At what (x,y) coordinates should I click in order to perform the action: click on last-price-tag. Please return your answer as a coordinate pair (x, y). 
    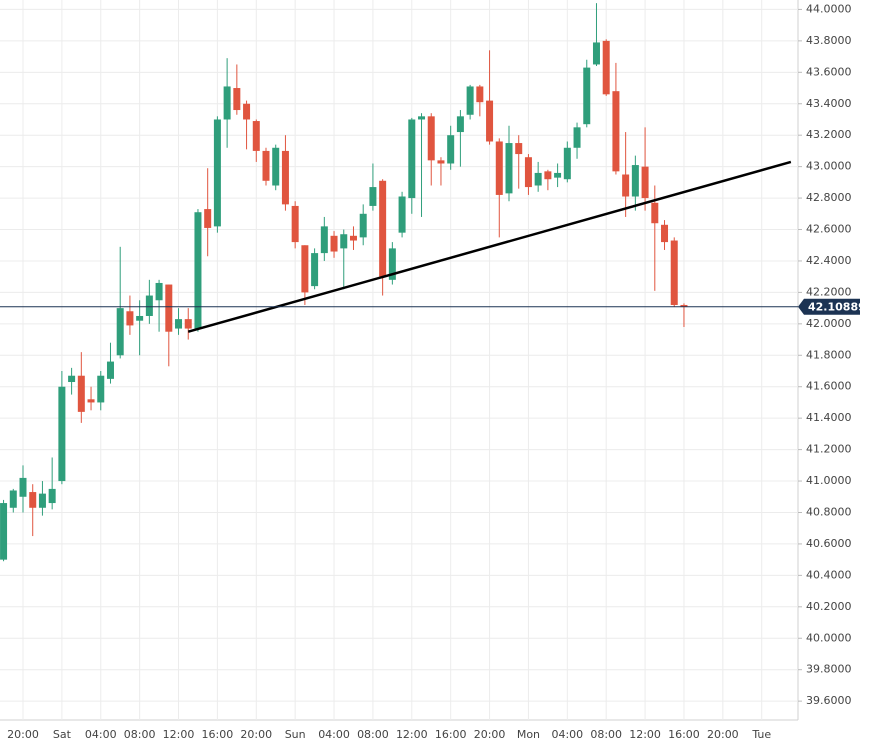
    Looking at the image, I should click on (829, 306).